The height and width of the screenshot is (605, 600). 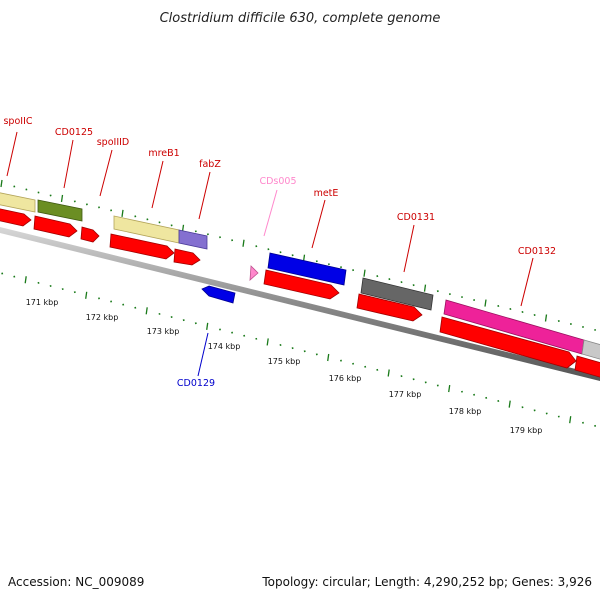 I want to click on label-CD0131: CD0131, so click(x=416, y=217).